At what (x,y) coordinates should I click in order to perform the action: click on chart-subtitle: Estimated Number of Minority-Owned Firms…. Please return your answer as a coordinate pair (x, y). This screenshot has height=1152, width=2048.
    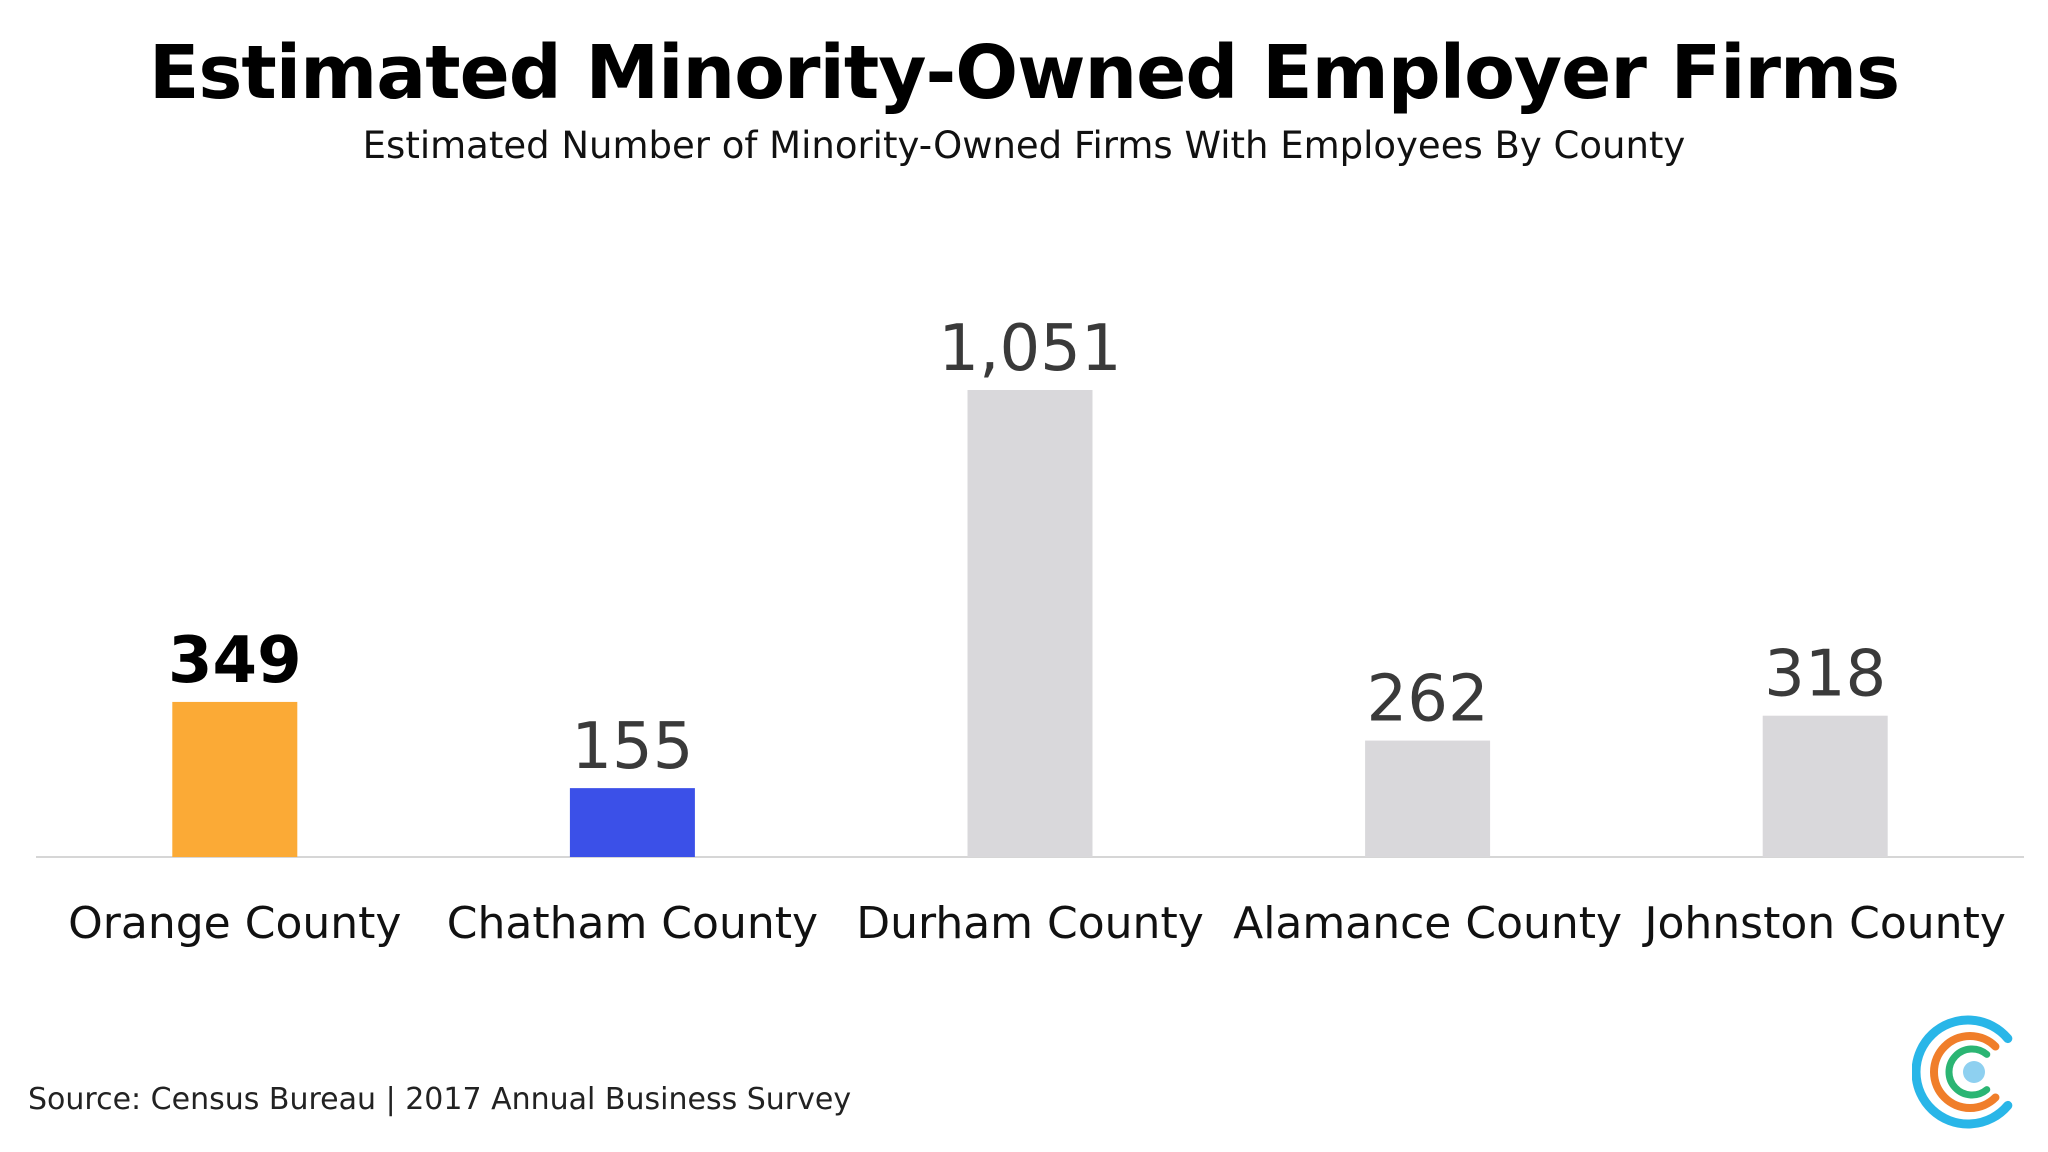
    Looking at the image, I should click on (1024, 145).